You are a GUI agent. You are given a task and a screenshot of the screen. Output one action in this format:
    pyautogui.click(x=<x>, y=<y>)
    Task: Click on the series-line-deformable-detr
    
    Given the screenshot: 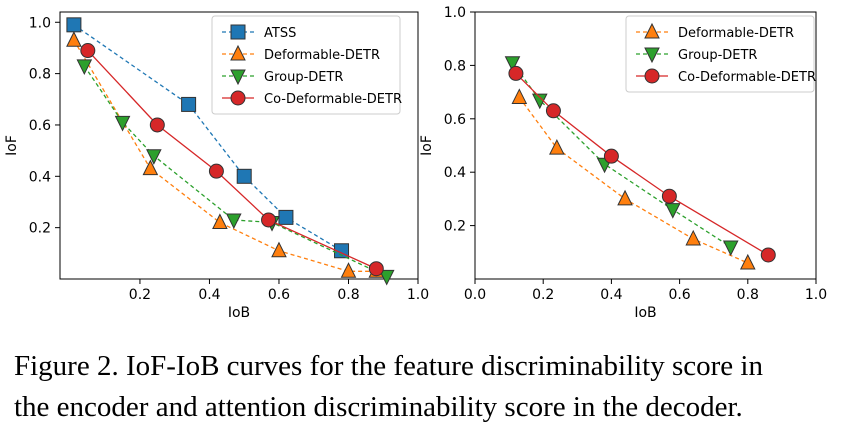 What is the action you would take?
    pyautogui.click(x=633, y=180)
    